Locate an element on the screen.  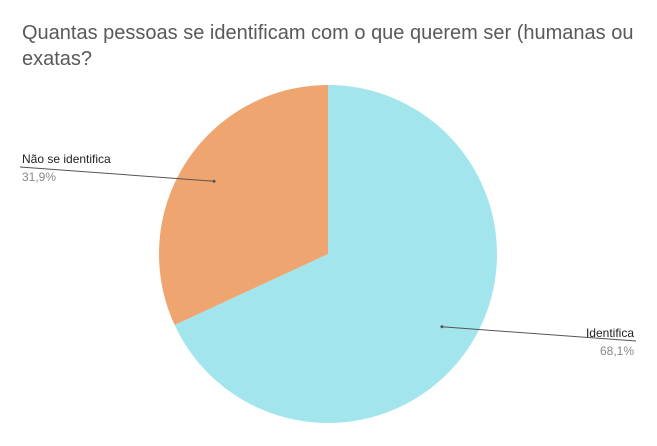
slice-label: Identifica is located at coordinates (610, 333).